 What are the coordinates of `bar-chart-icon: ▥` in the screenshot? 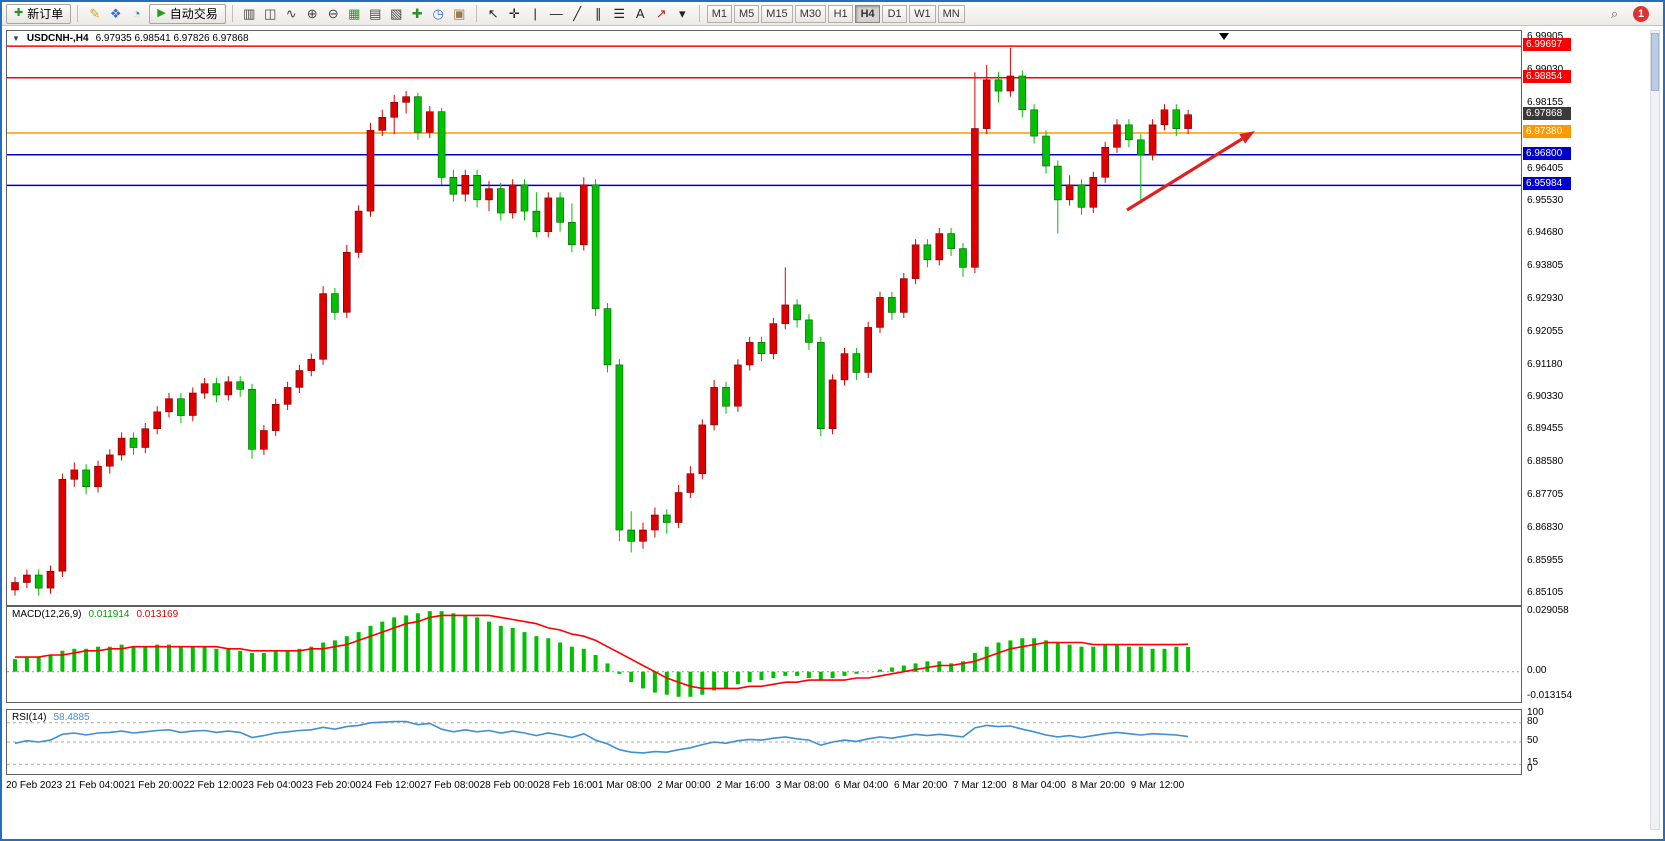 It's located at (249, 13).